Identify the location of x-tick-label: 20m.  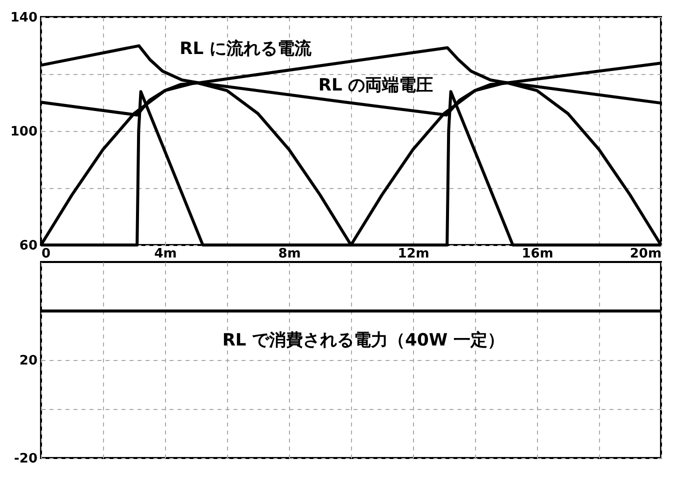
(646, 254).